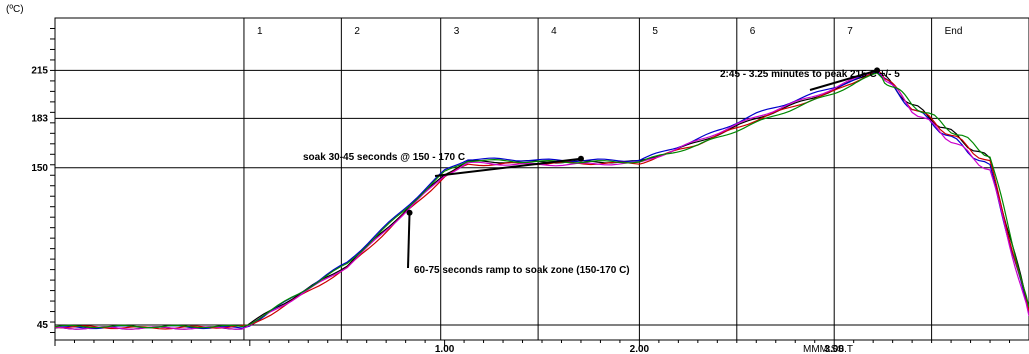 This screenshot has width=1029, height=354. What do you see at coordinates (810, 74) in the screenshot?
I see `annotation-text: 2:45 - 3.25 minutes to peak 215 C +/- 5` at bounding box center [810, 74].